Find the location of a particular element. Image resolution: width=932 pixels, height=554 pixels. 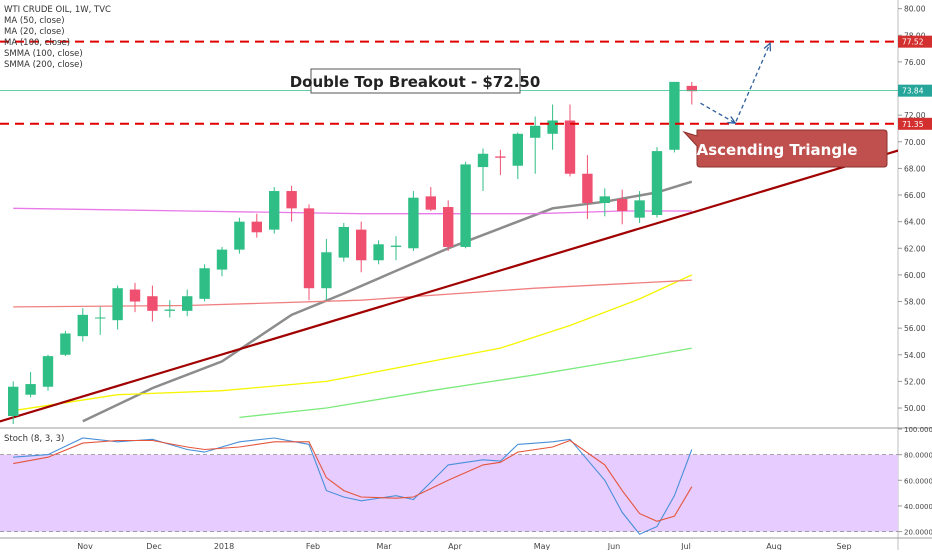

projection-path is located at coordinates (735, 84).